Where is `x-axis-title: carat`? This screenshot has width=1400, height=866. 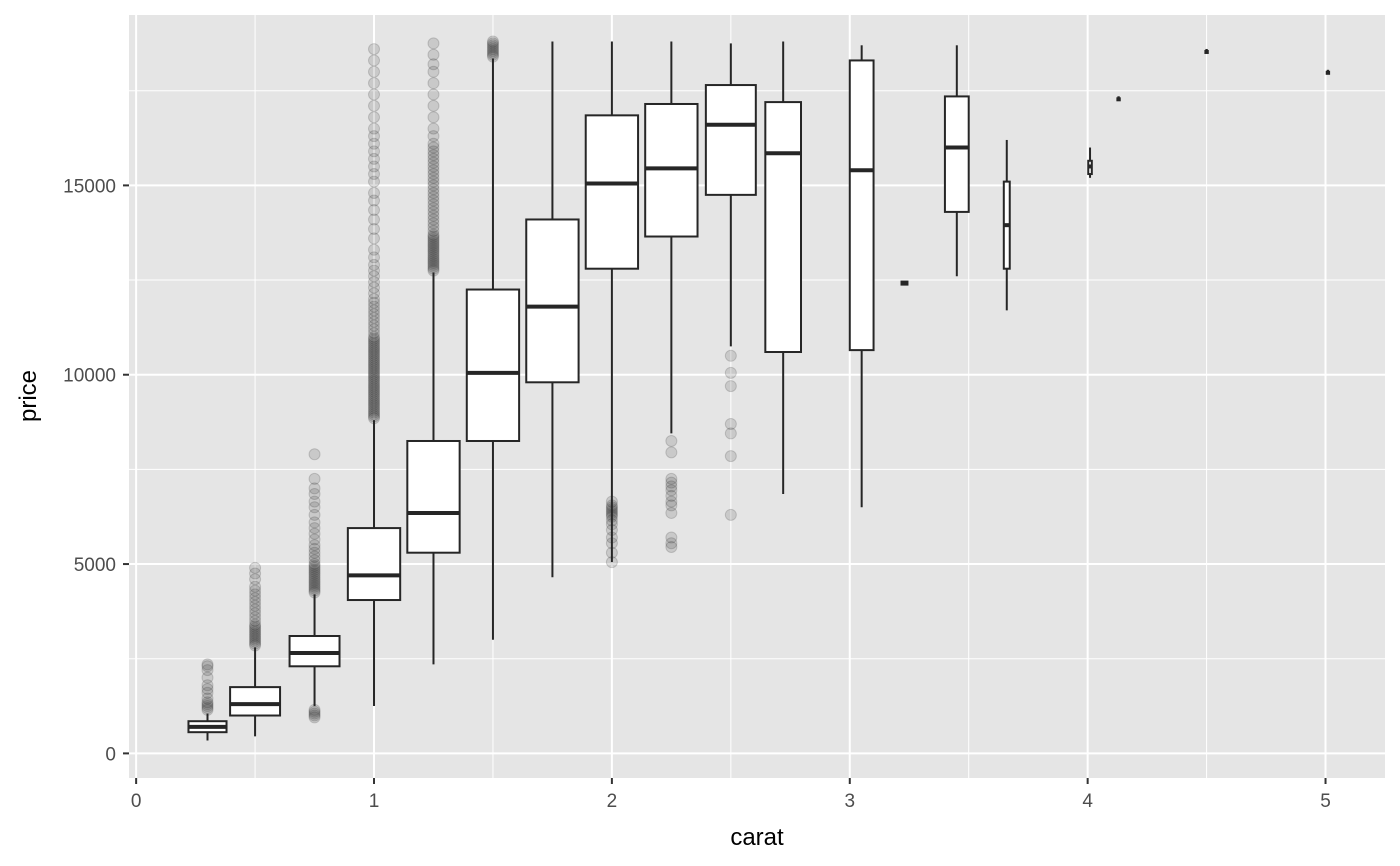
x-axis-title: carat is located at coordinates (757, 837).